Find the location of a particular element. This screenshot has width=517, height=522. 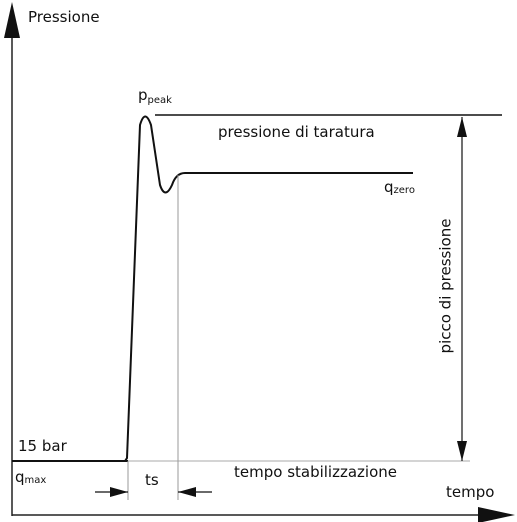

label-sub: zero is located at coordinates (404, 190).